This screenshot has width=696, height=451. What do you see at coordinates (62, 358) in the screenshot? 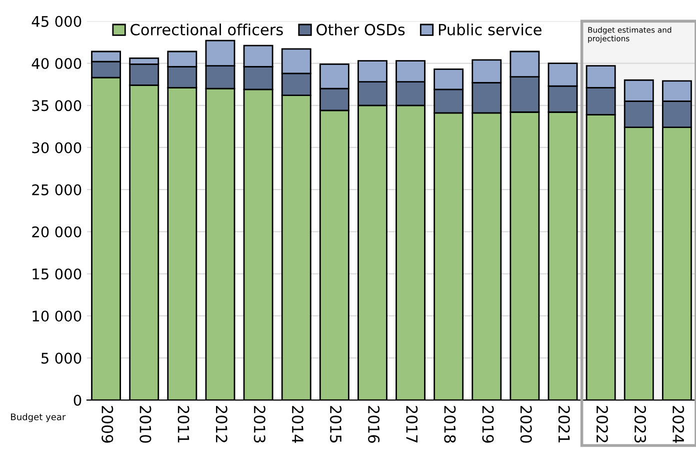
I see `y-tick-label: 5 000` at bounding box center [62, 358].